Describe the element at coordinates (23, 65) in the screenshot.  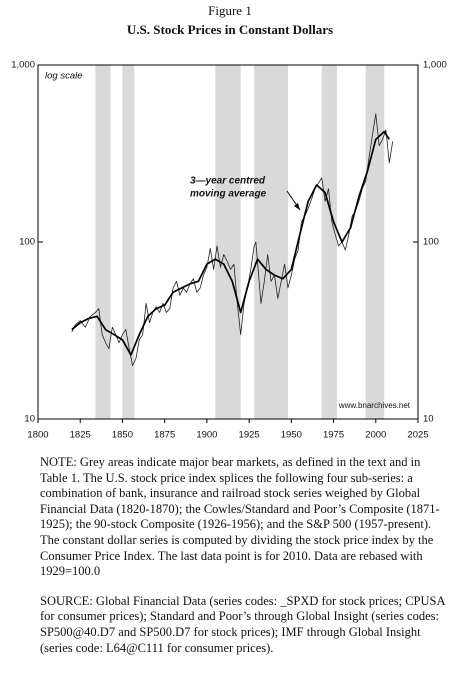
I see `y-tick-label: 1,000` at that location.